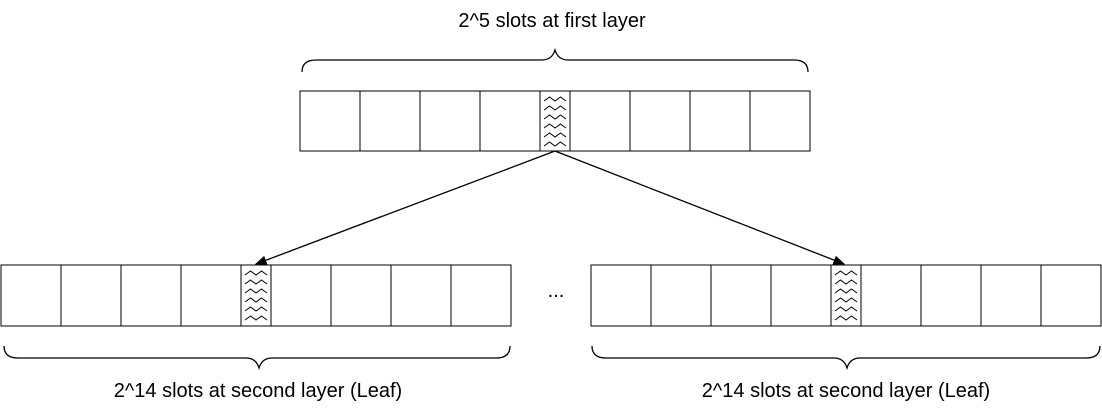 Image resolution: width=1102 pixels, height=411 pixels. What do you see at coordinates (552, 21) in the screenshot?
I see `top-layer-caption: 2^5 slots at first layer` at bounding box center [552, 21].